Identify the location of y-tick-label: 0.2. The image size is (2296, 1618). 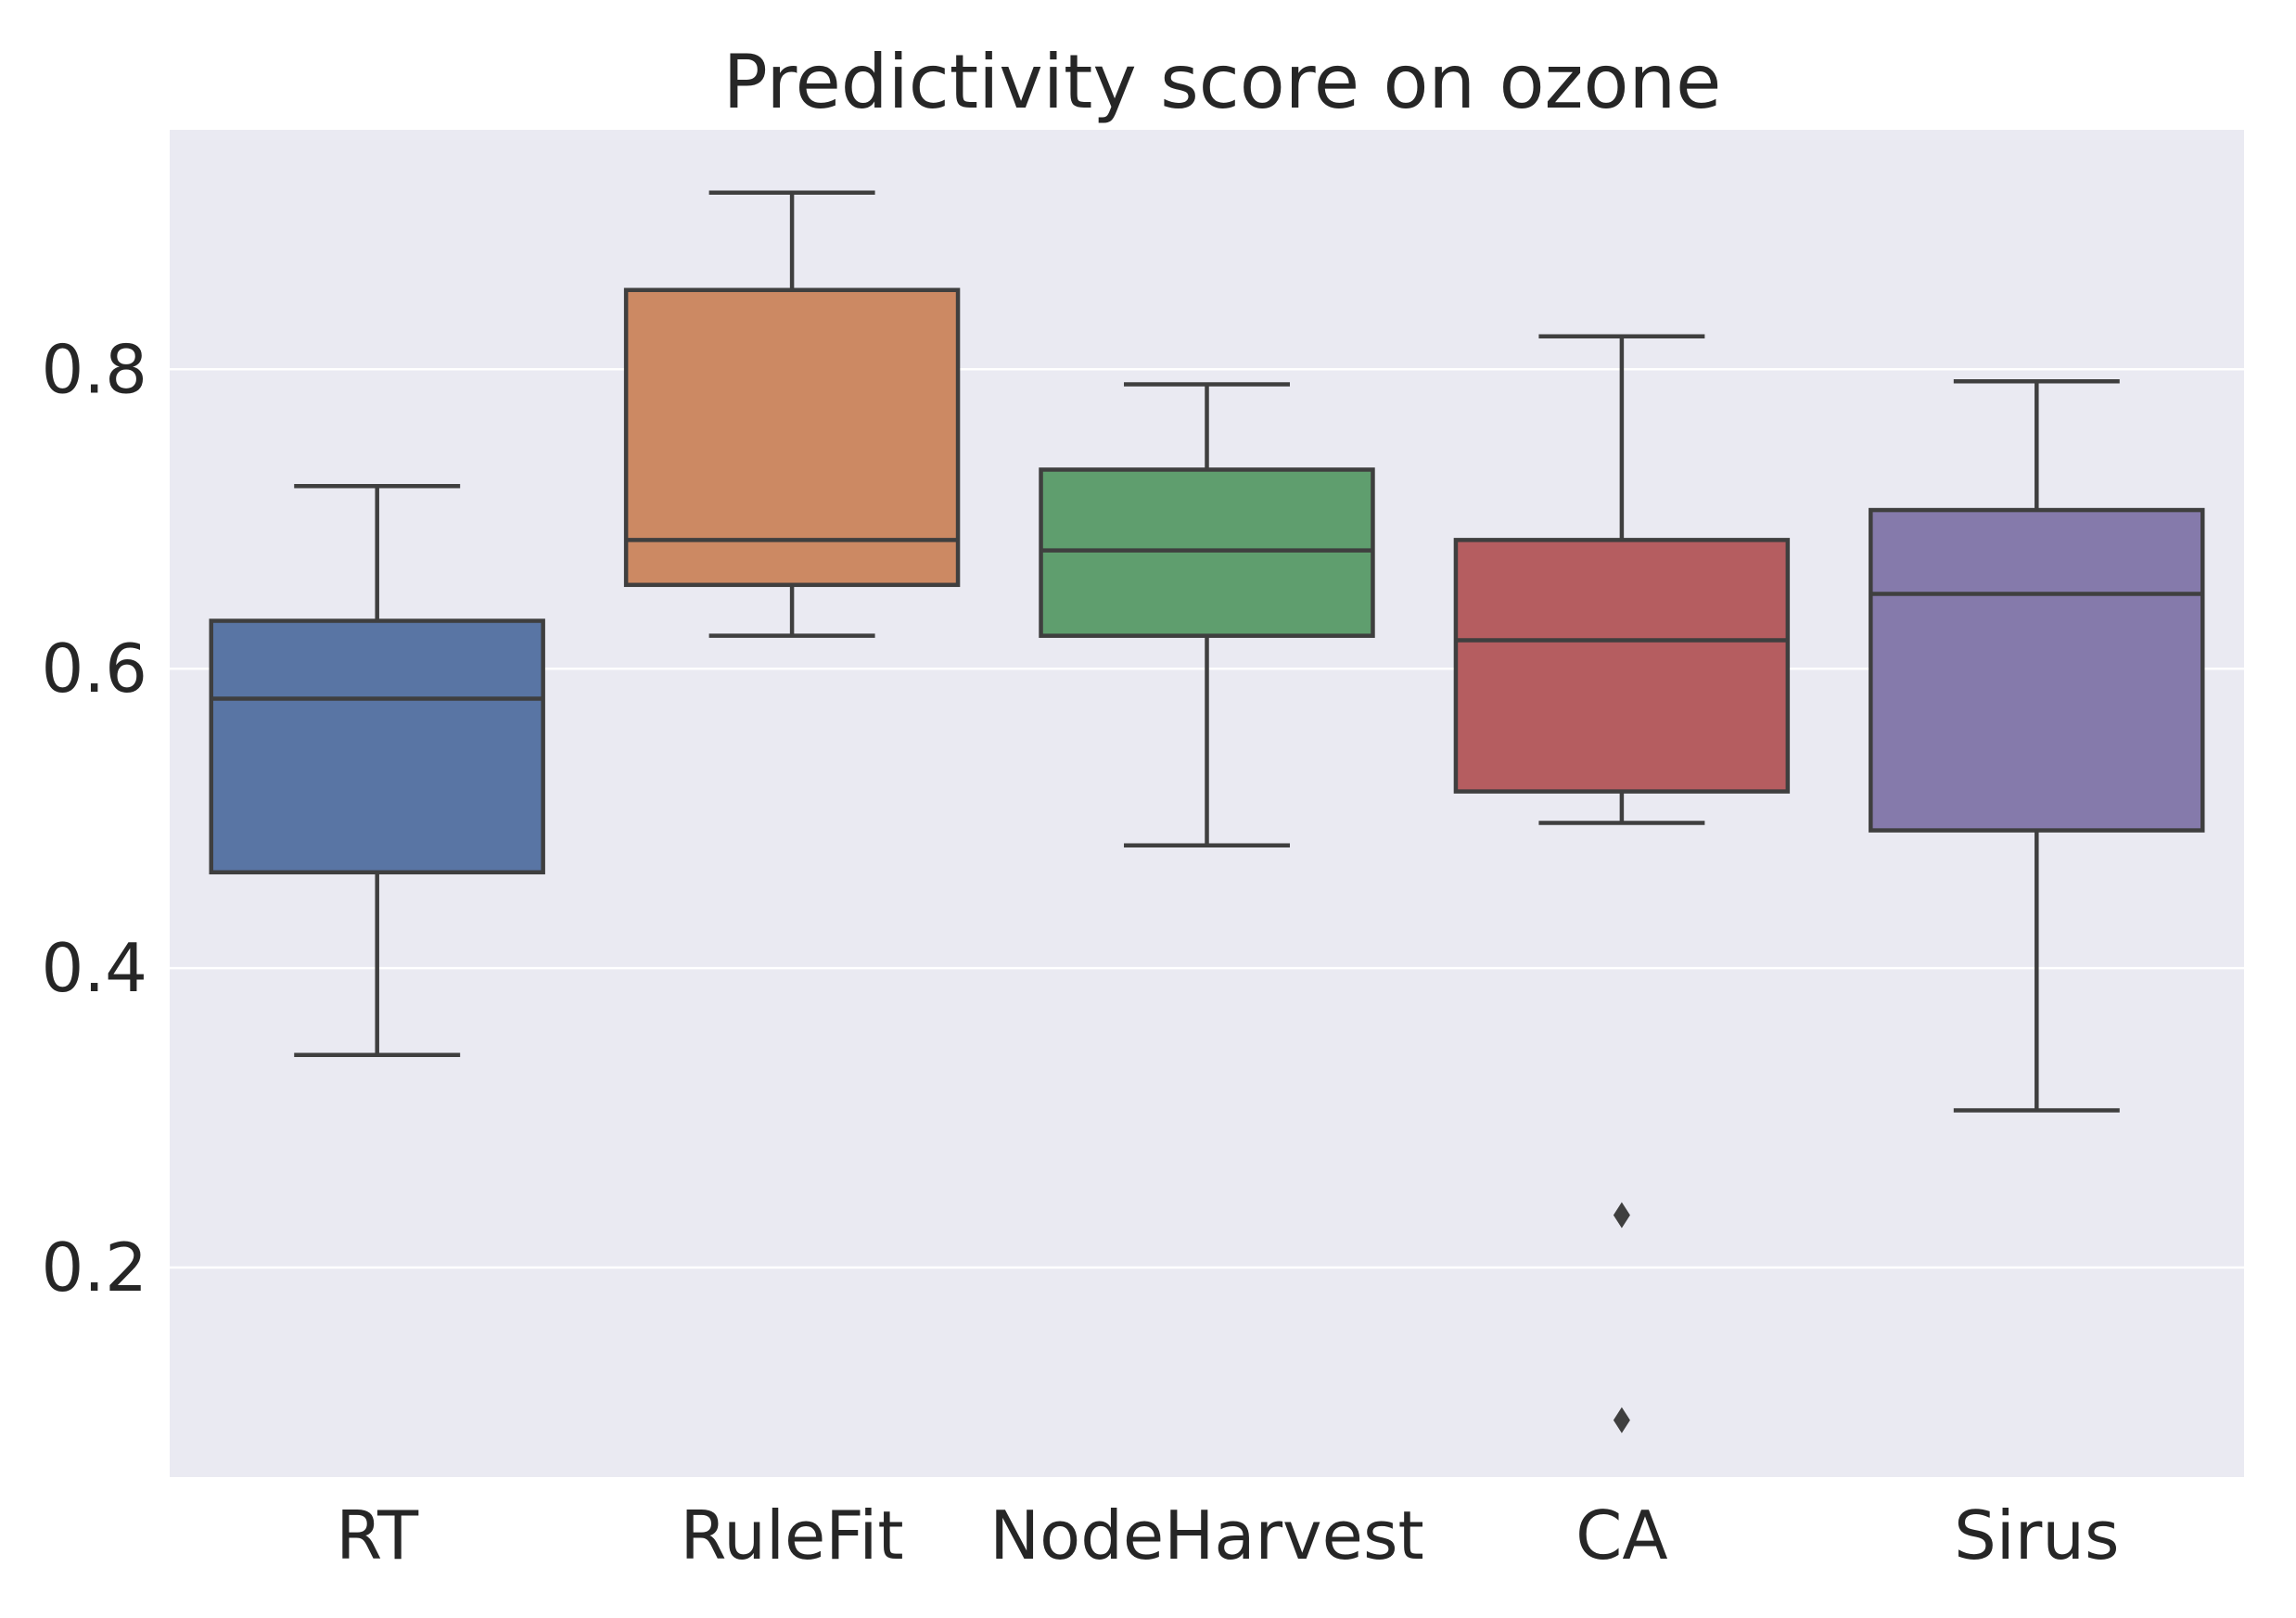
(94, 1267).